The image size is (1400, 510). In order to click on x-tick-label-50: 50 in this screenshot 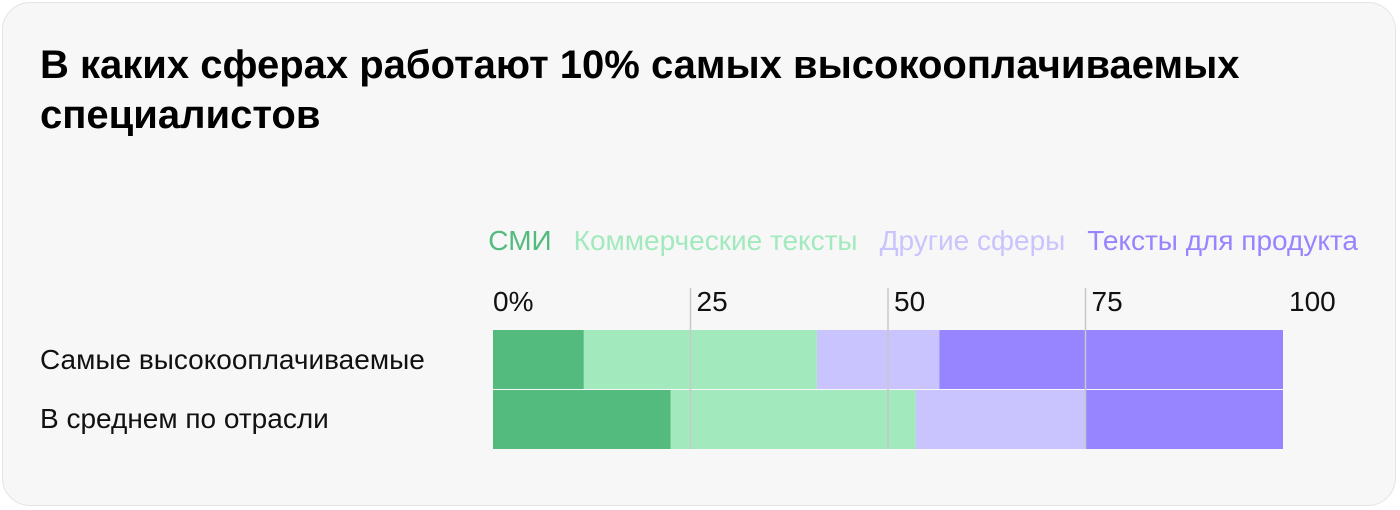, I will do `click(909, 301)`.